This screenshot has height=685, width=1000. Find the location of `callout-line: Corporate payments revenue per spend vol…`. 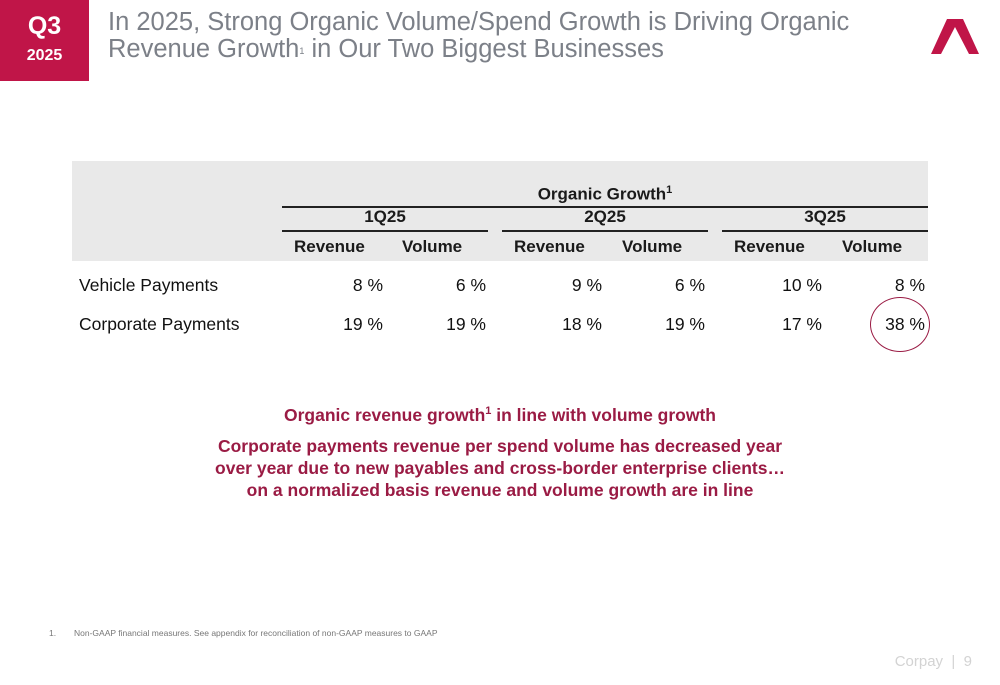

callout-line: Corporate payments revenue per spend vol… is located at coordinates (500, 446).